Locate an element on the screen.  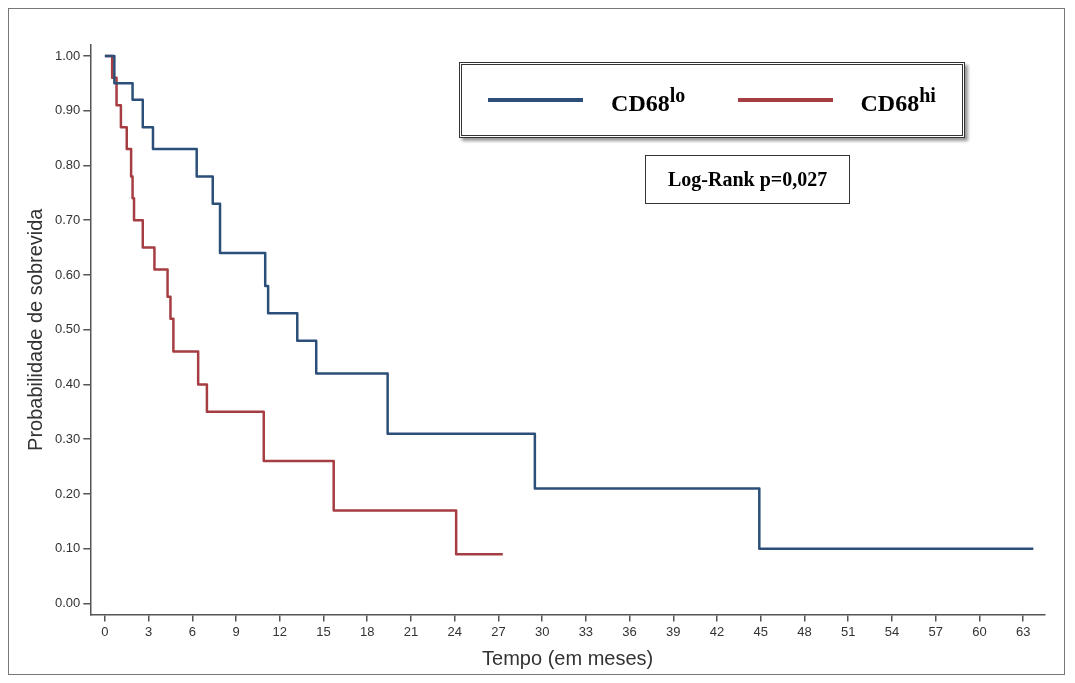
x-tick-label: 0 is located at coordinates (105, 631).